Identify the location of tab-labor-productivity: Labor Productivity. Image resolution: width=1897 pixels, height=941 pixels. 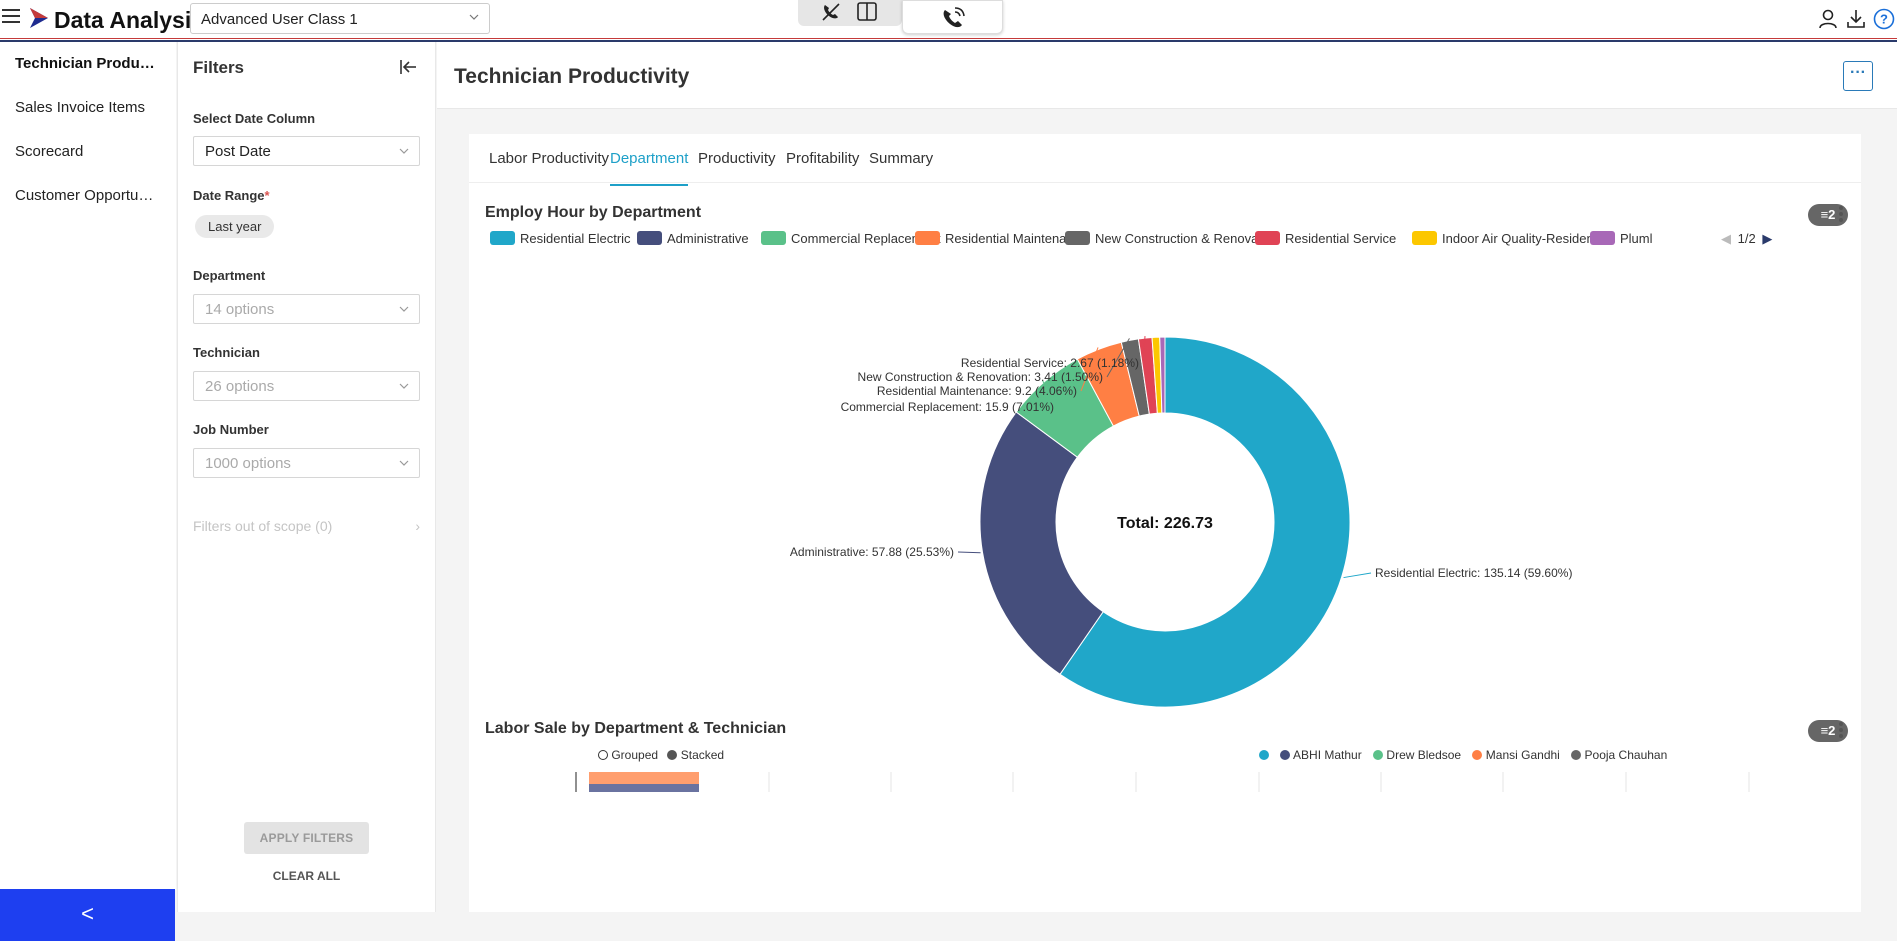
(549, 158).